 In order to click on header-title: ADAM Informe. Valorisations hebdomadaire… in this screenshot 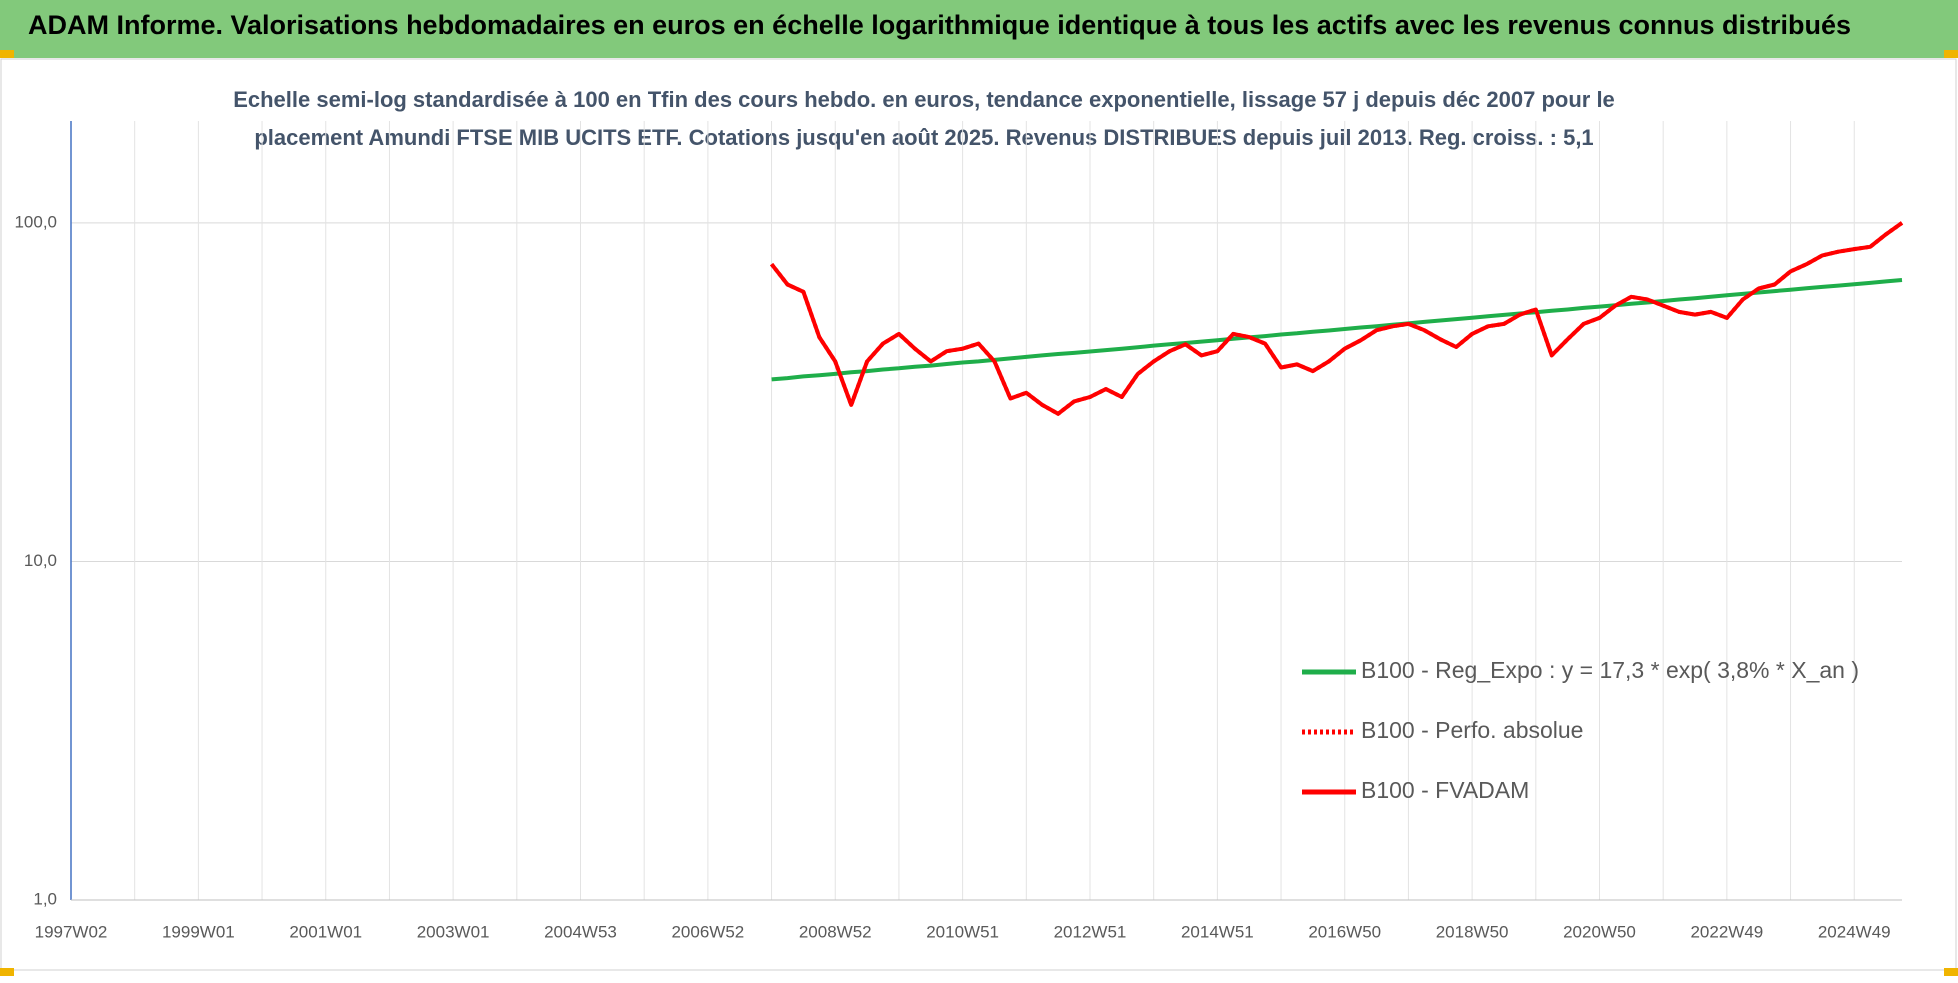, I will do `click(939, 25)`.